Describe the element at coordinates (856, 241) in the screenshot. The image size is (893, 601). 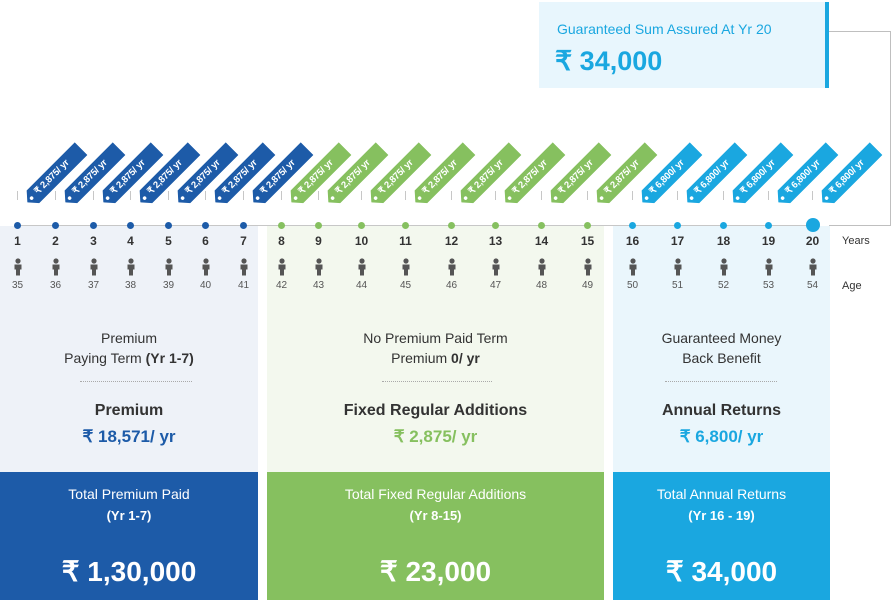
I see `years-axis-label: Years` at that location.